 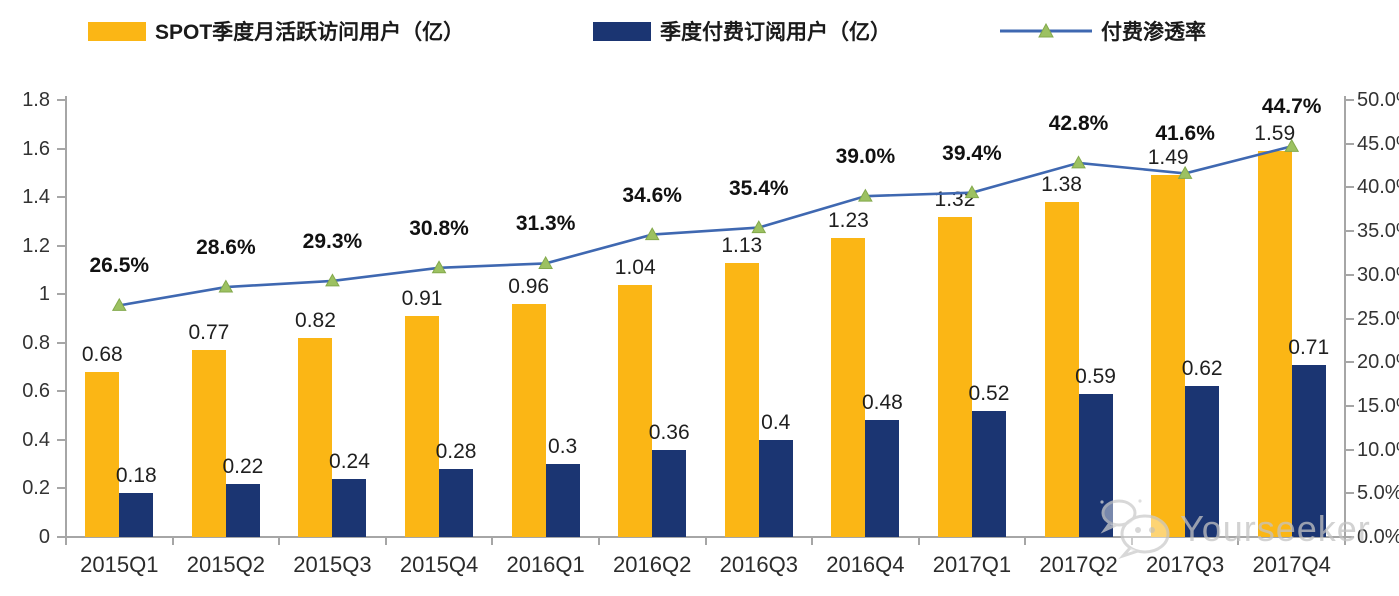 What do you see at coordinates (635, 267) in the screenshot?
I see `bar-label-mau: 1.04` at bounding box center [635, 267].